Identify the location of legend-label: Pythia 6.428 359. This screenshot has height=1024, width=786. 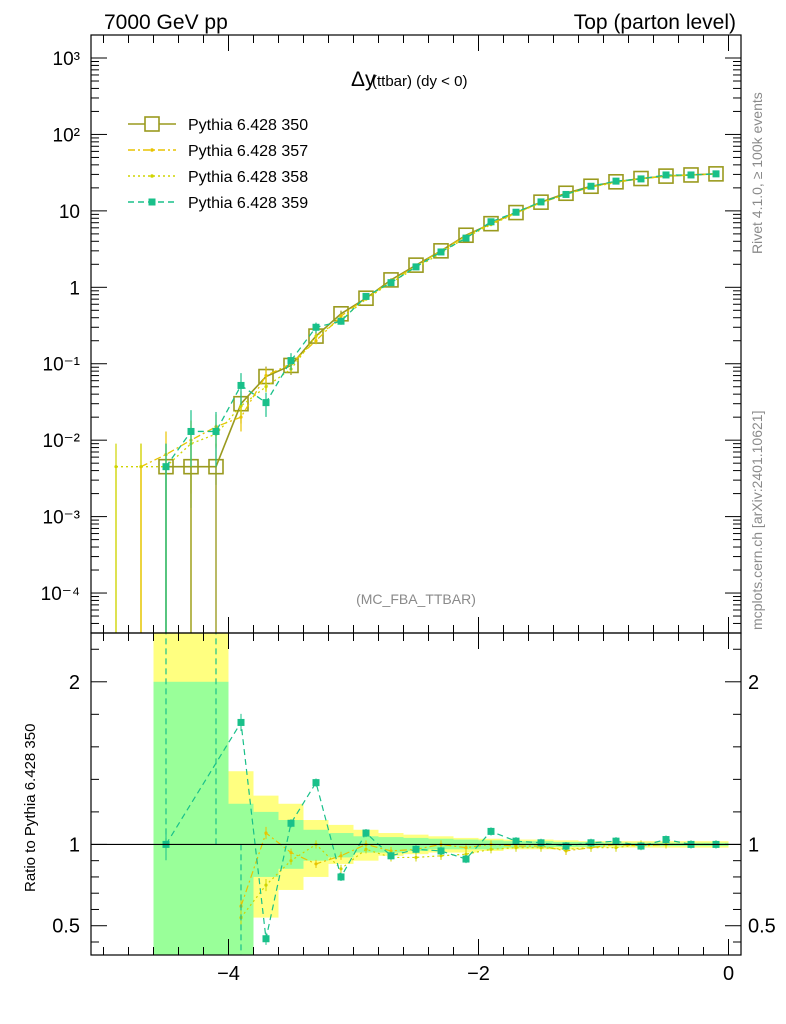
(248, 203).